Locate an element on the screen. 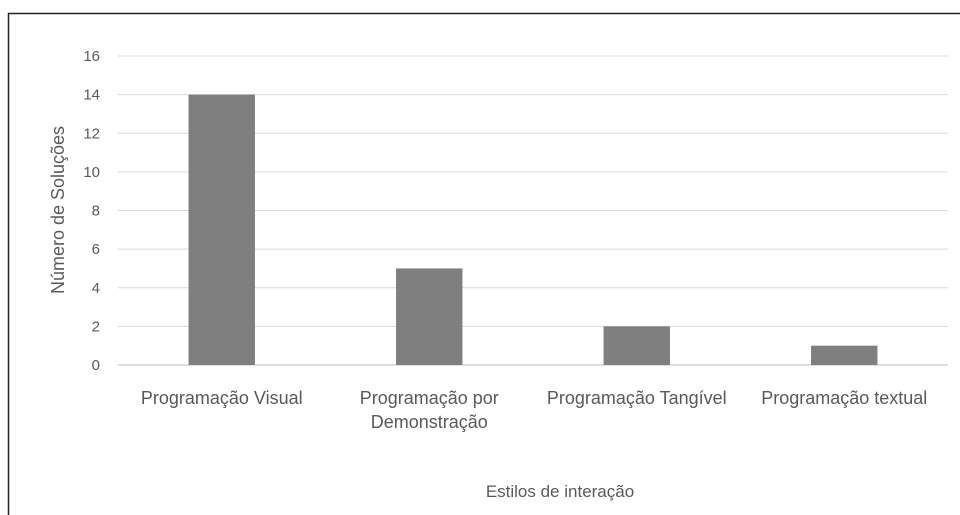  y-axis-label: Número de Soluções is located at coordinates (58, 210).